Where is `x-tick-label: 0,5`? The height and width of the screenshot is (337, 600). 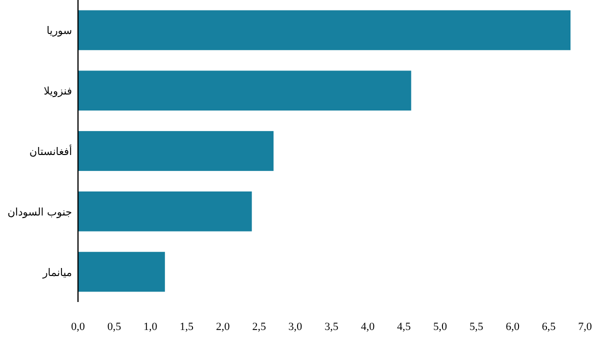 x-tick-label: 0,5 is located at coordinates (114, 327).